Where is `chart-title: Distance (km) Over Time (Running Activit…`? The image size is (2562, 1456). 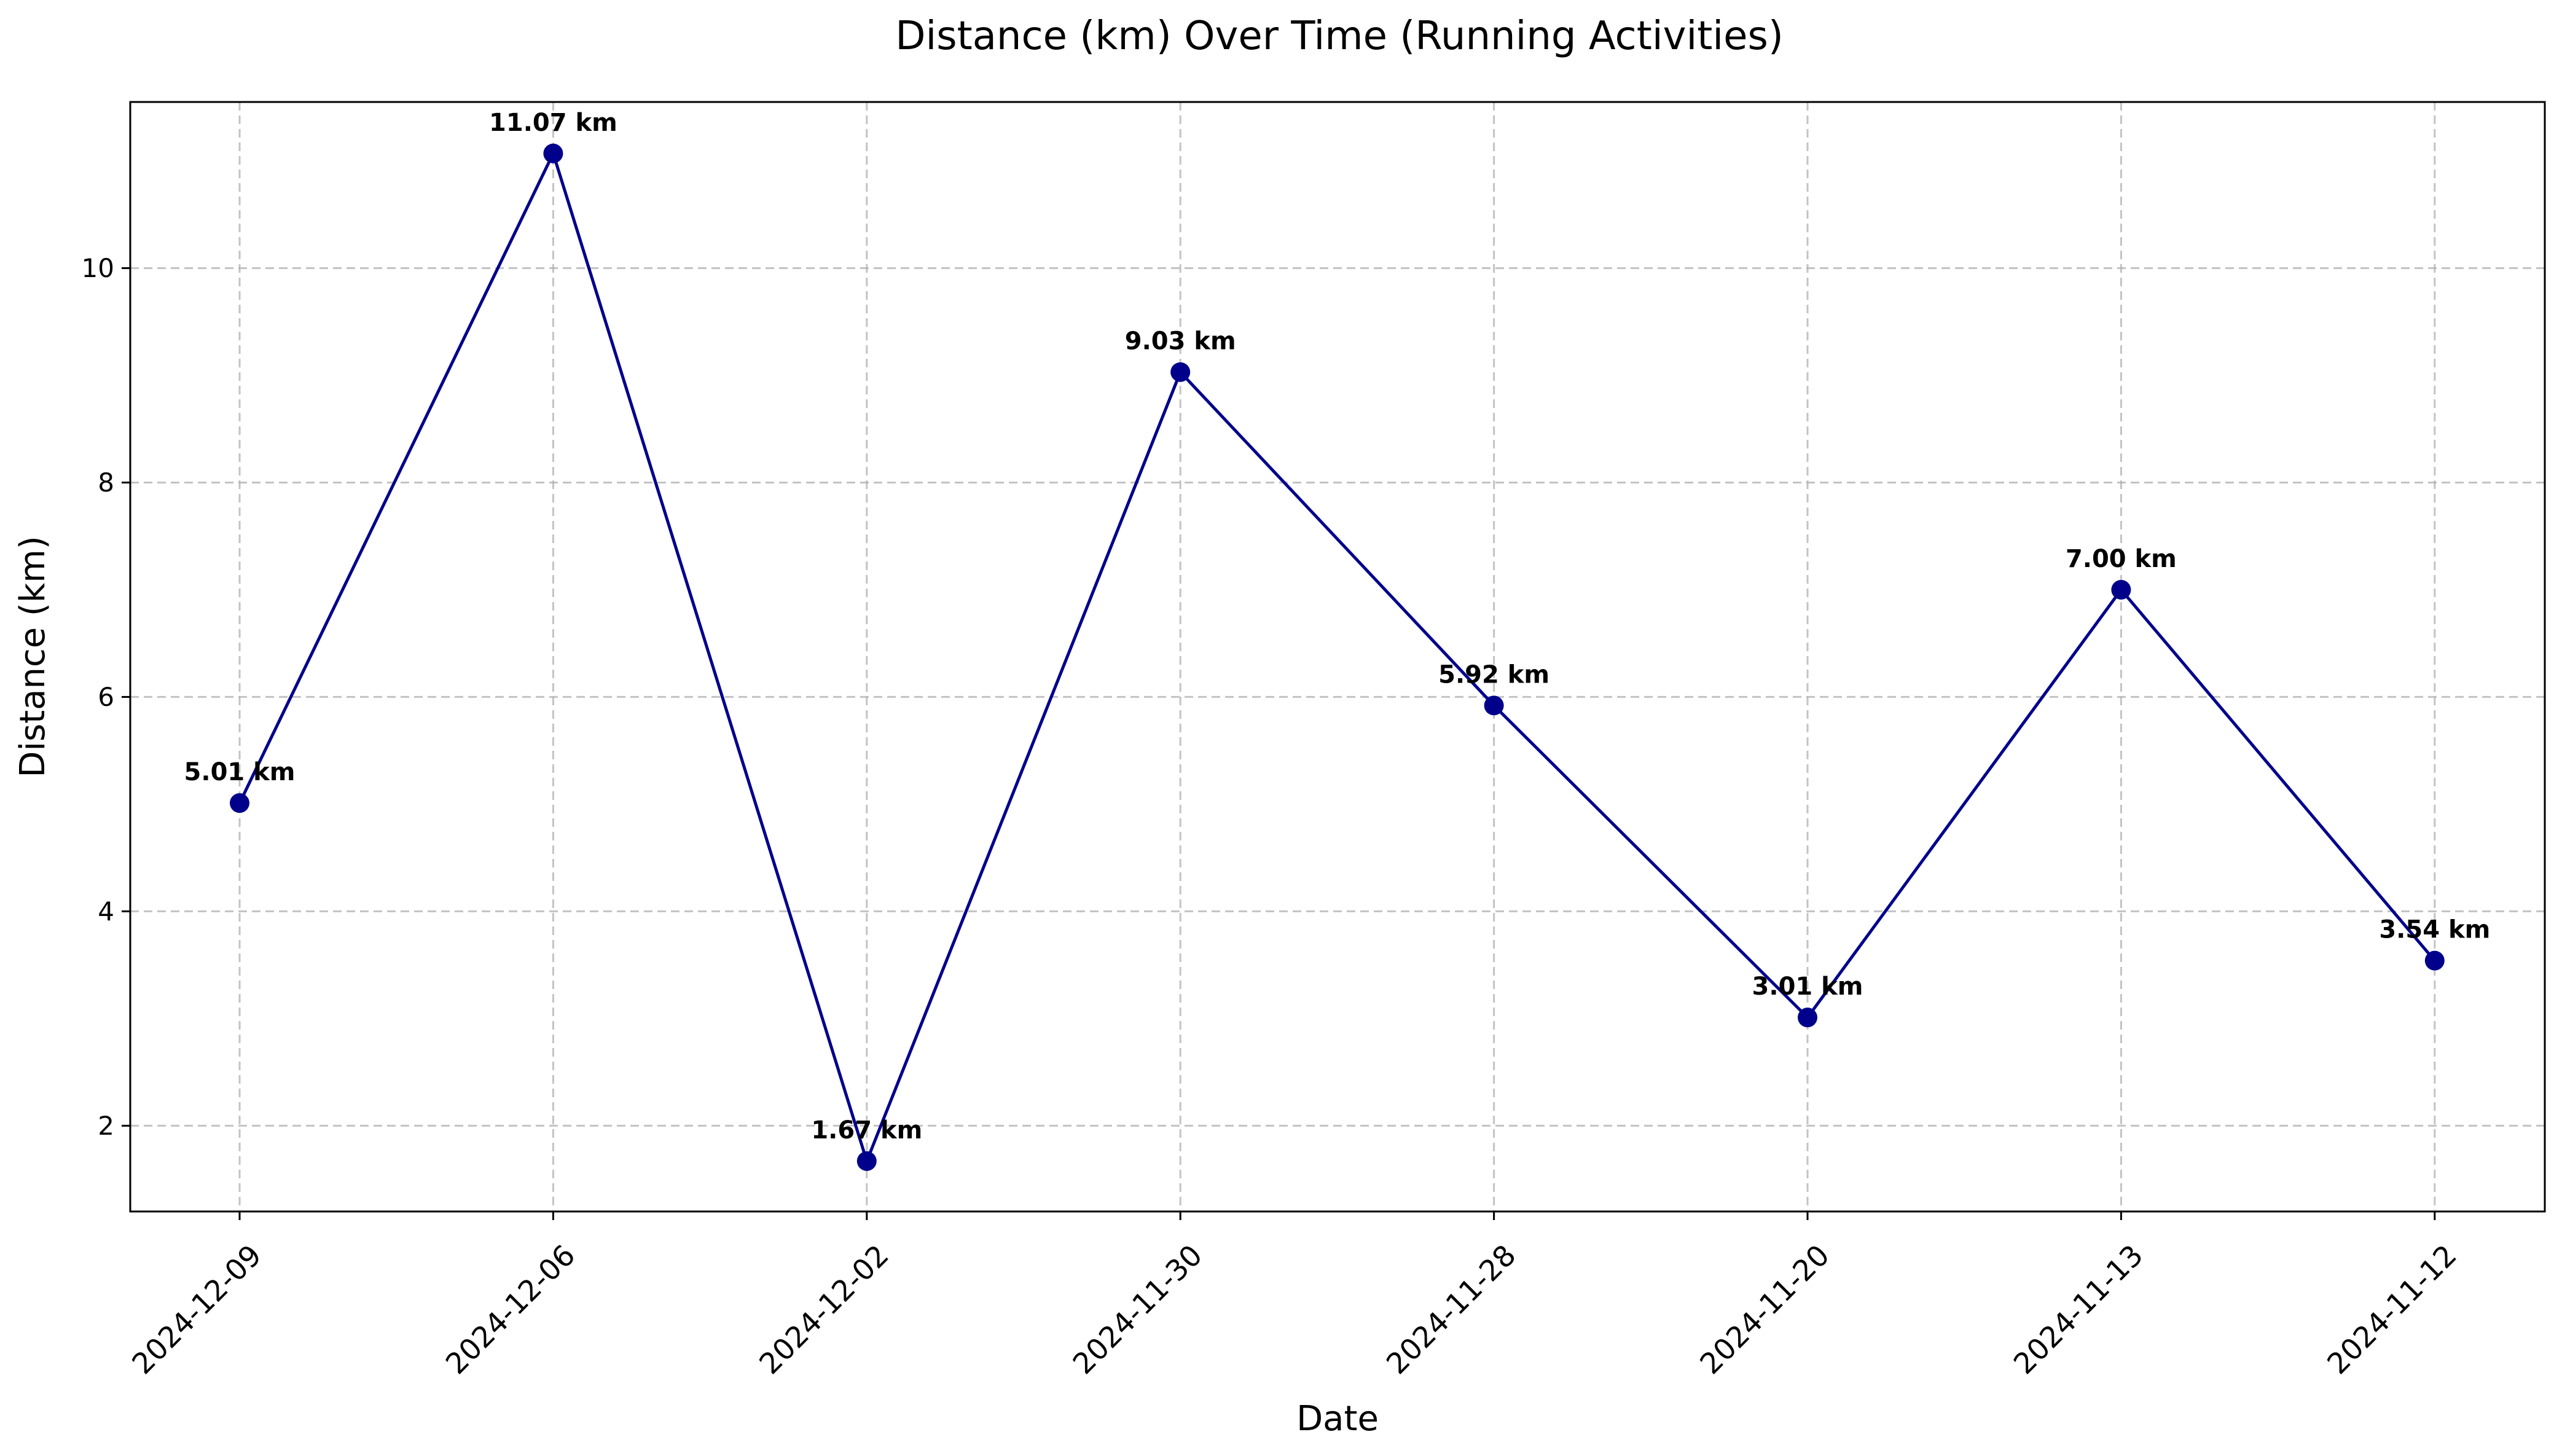 chart-title: Distance (km) Over Time (Running Activit… is located at coordinates (1340, 36).